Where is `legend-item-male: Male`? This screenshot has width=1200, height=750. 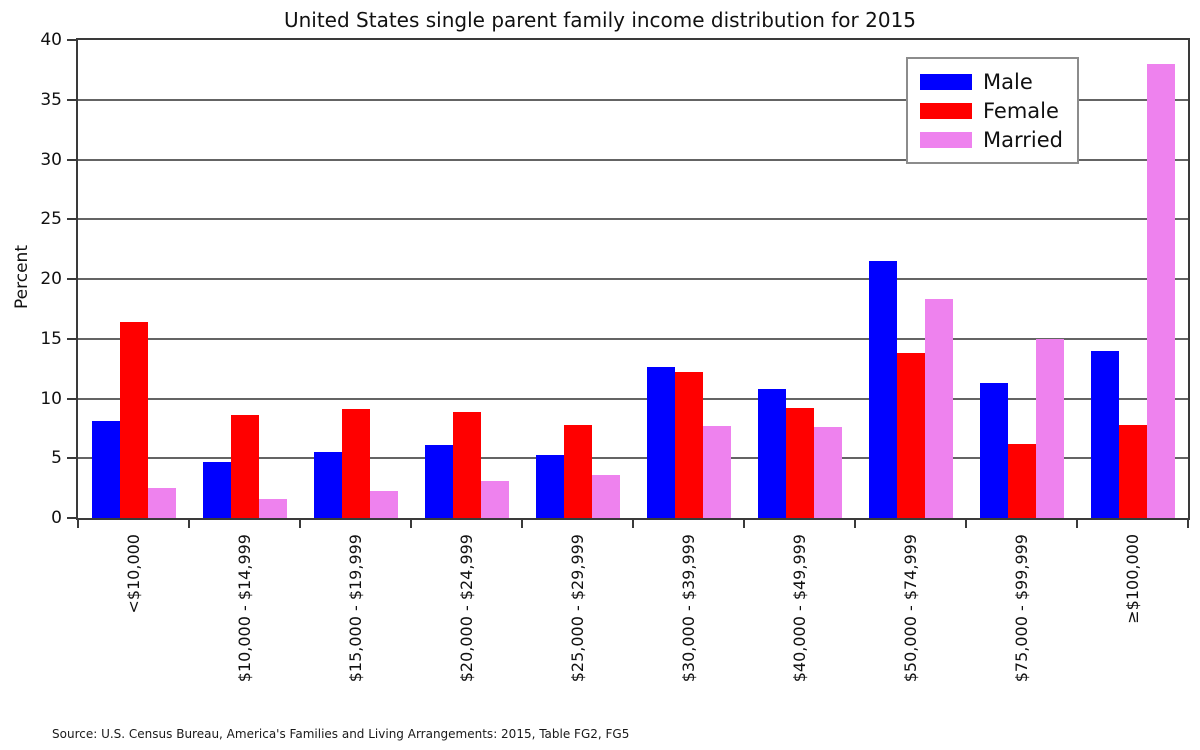
legend-item-male: Male is located at coordinates (991, 81).